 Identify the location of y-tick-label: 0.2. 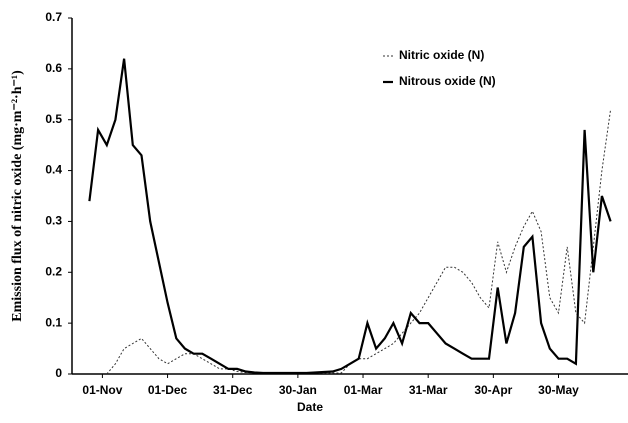
(53, 271).